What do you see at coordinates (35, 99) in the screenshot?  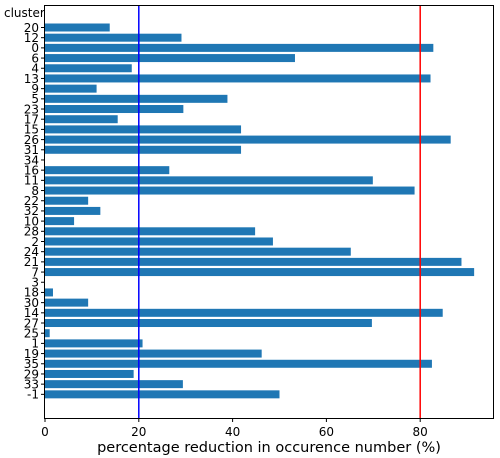 I see `y-tick-label-5: 5` at bounding box center [35, 99].